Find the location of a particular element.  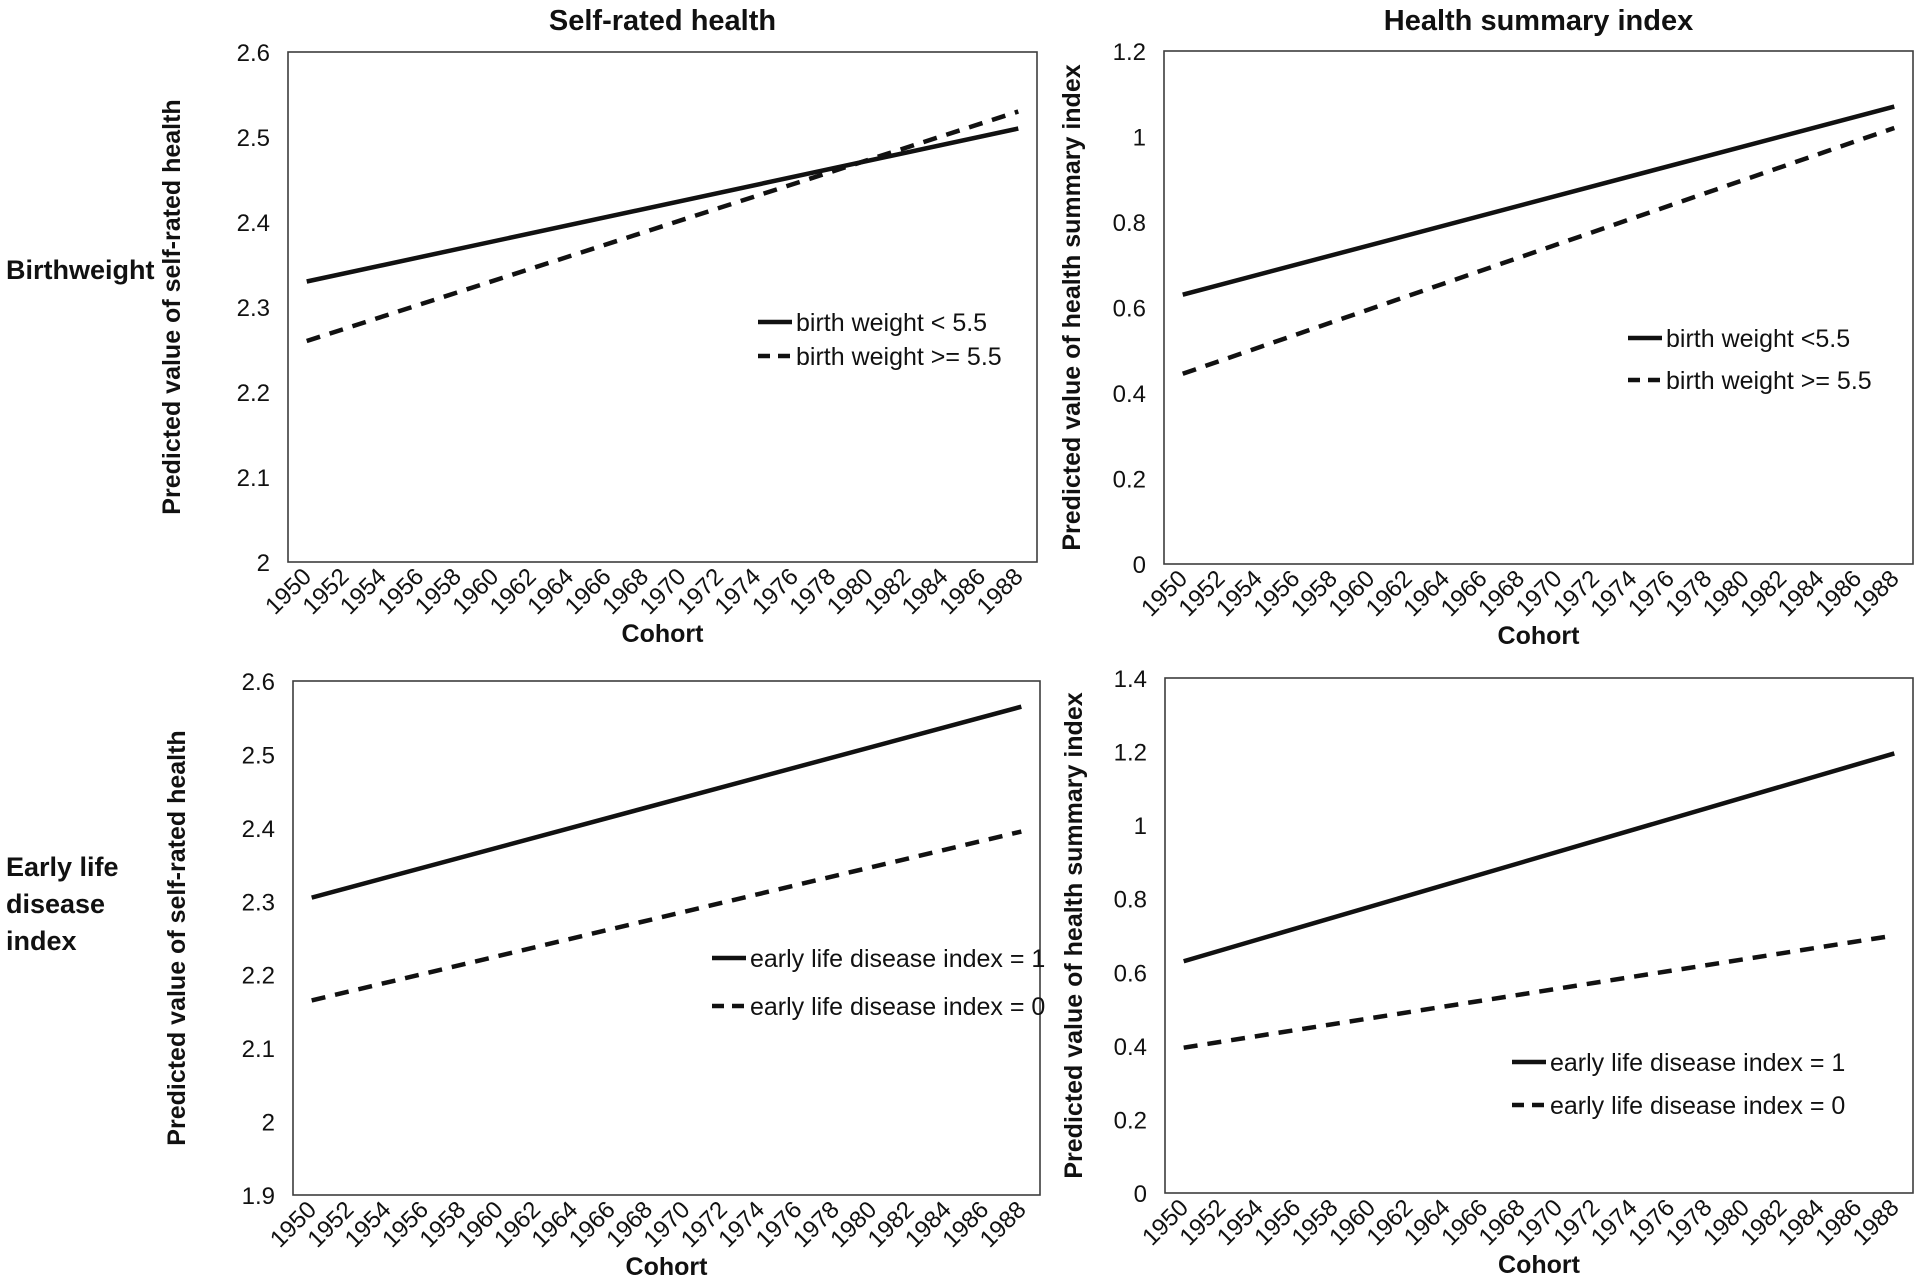

chart-title: Self-rated health is located at coordinates (662, 21).